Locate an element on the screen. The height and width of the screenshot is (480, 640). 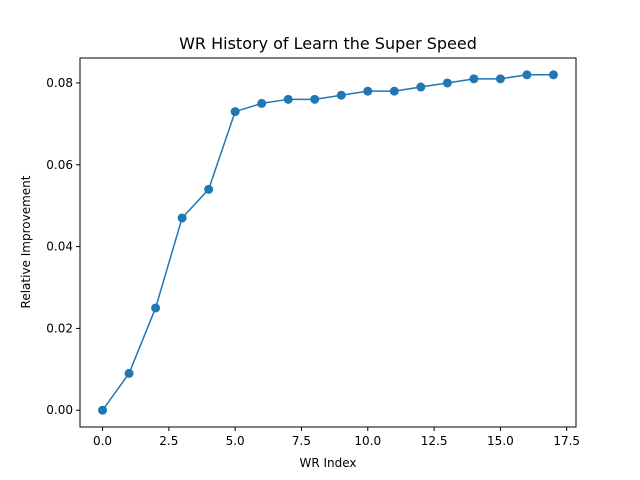
x-tick-label: 15.0 is located at coordinates (500, 441).